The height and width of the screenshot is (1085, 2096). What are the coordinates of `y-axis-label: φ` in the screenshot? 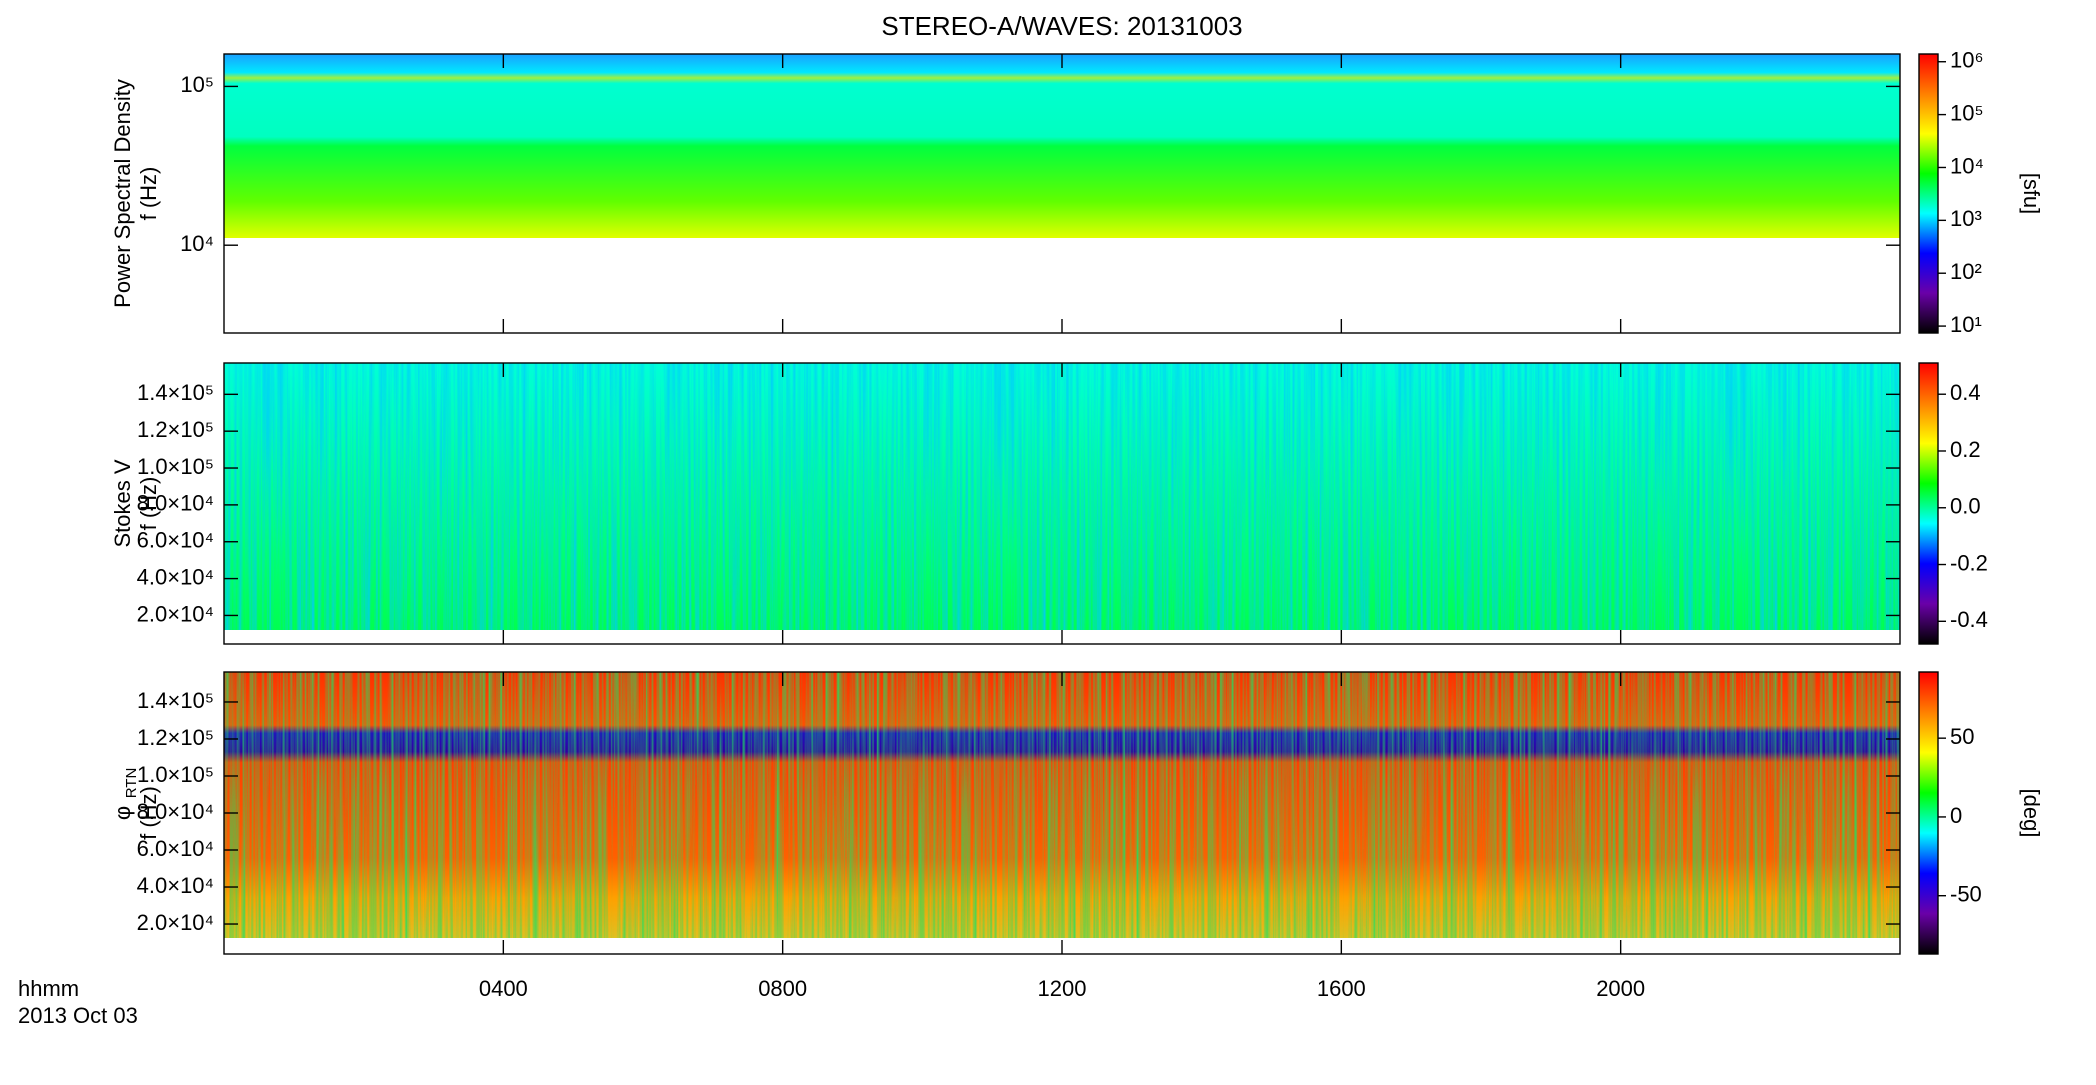 It's located at (122, 813).